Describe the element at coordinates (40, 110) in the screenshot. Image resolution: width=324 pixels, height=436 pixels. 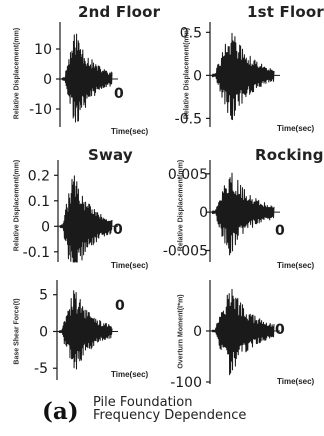
I see `y-tick-label: -10` at that location.